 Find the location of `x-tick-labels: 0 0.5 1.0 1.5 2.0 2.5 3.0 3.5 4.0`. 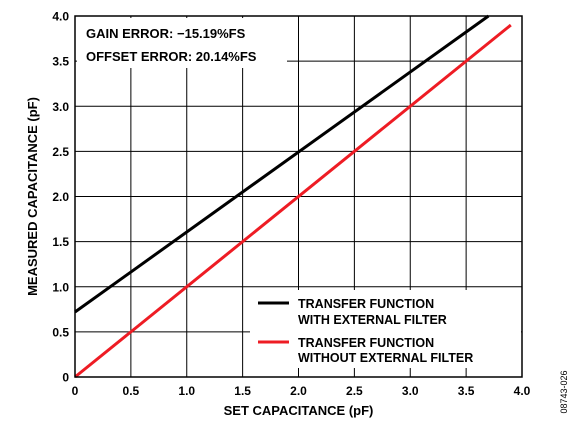

x-tick-labels: 0 0.5 1.0 1.5 2.0 2.5 3.0 3.5 4.0 is located at coordinates (301, 391).